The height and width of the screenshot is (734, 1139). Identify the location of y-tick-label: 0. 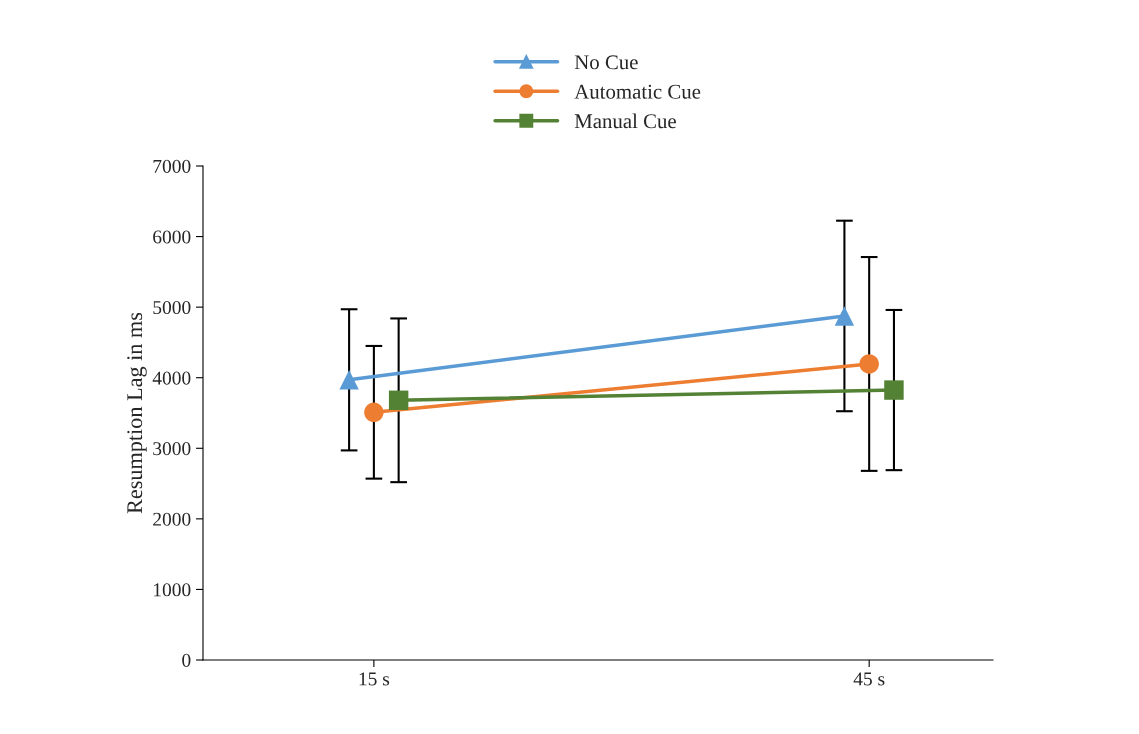
(186, 660).